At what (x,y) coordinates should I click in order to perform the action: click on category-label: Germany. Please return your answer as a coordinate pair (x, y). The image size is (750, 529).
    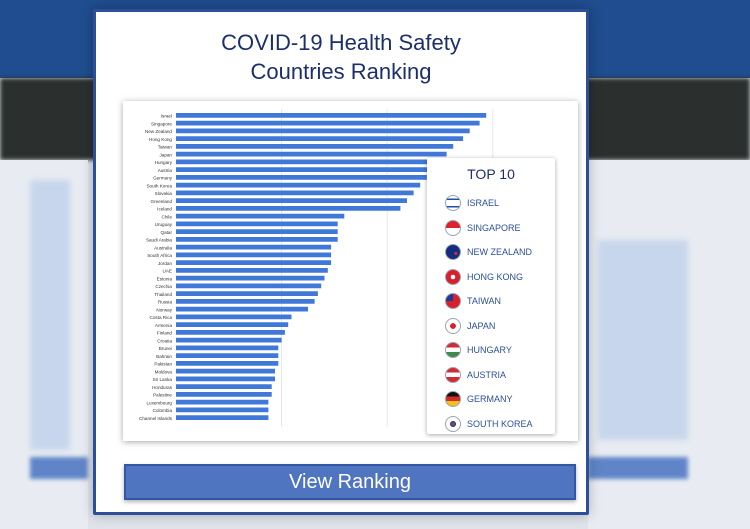
    Looking at the image, I should click on (163, 178).